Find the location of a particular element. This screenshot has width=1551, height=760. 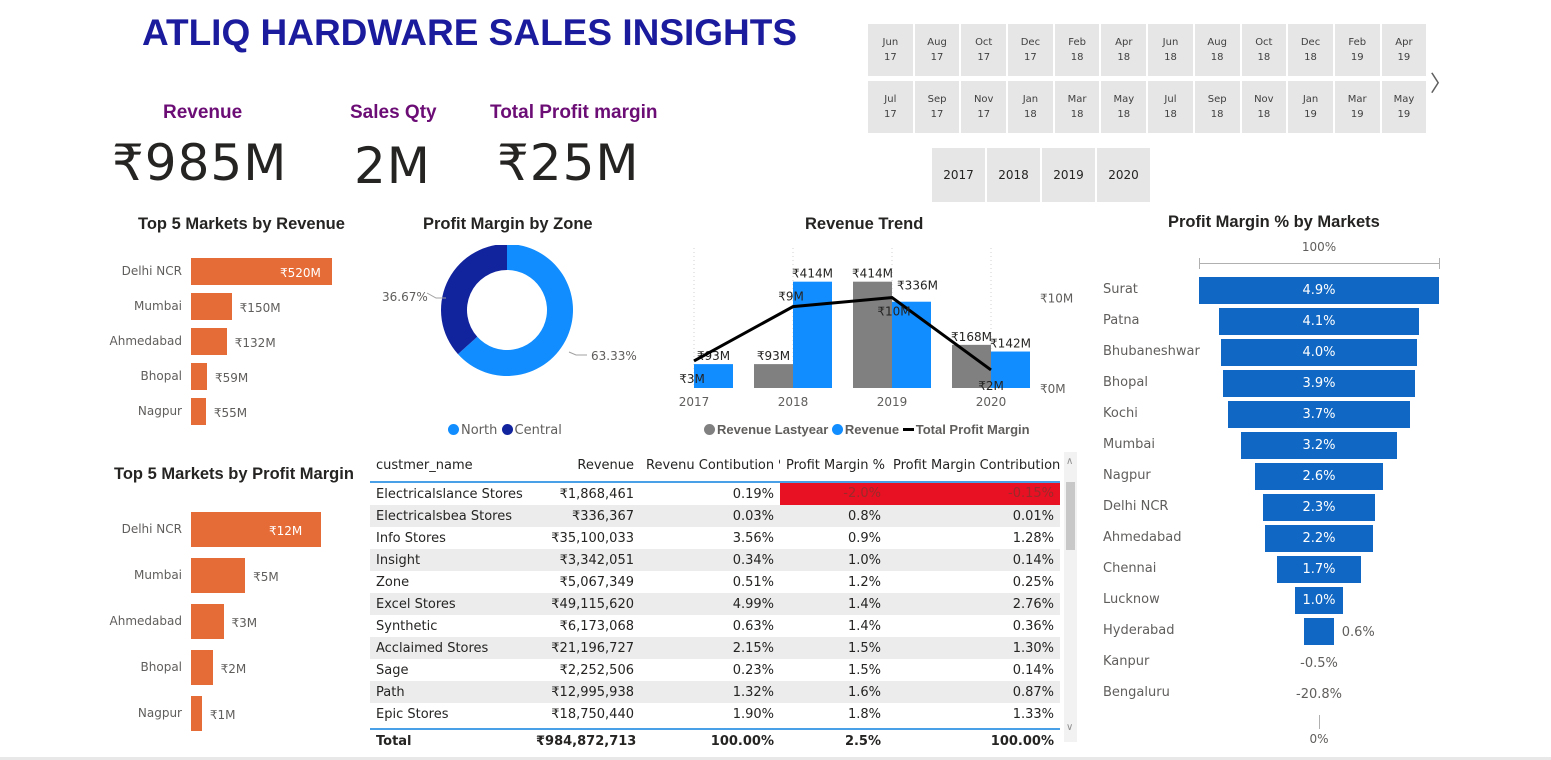

month-tile-dec-18: Dec 18 is located at coordinates (1310, 50).